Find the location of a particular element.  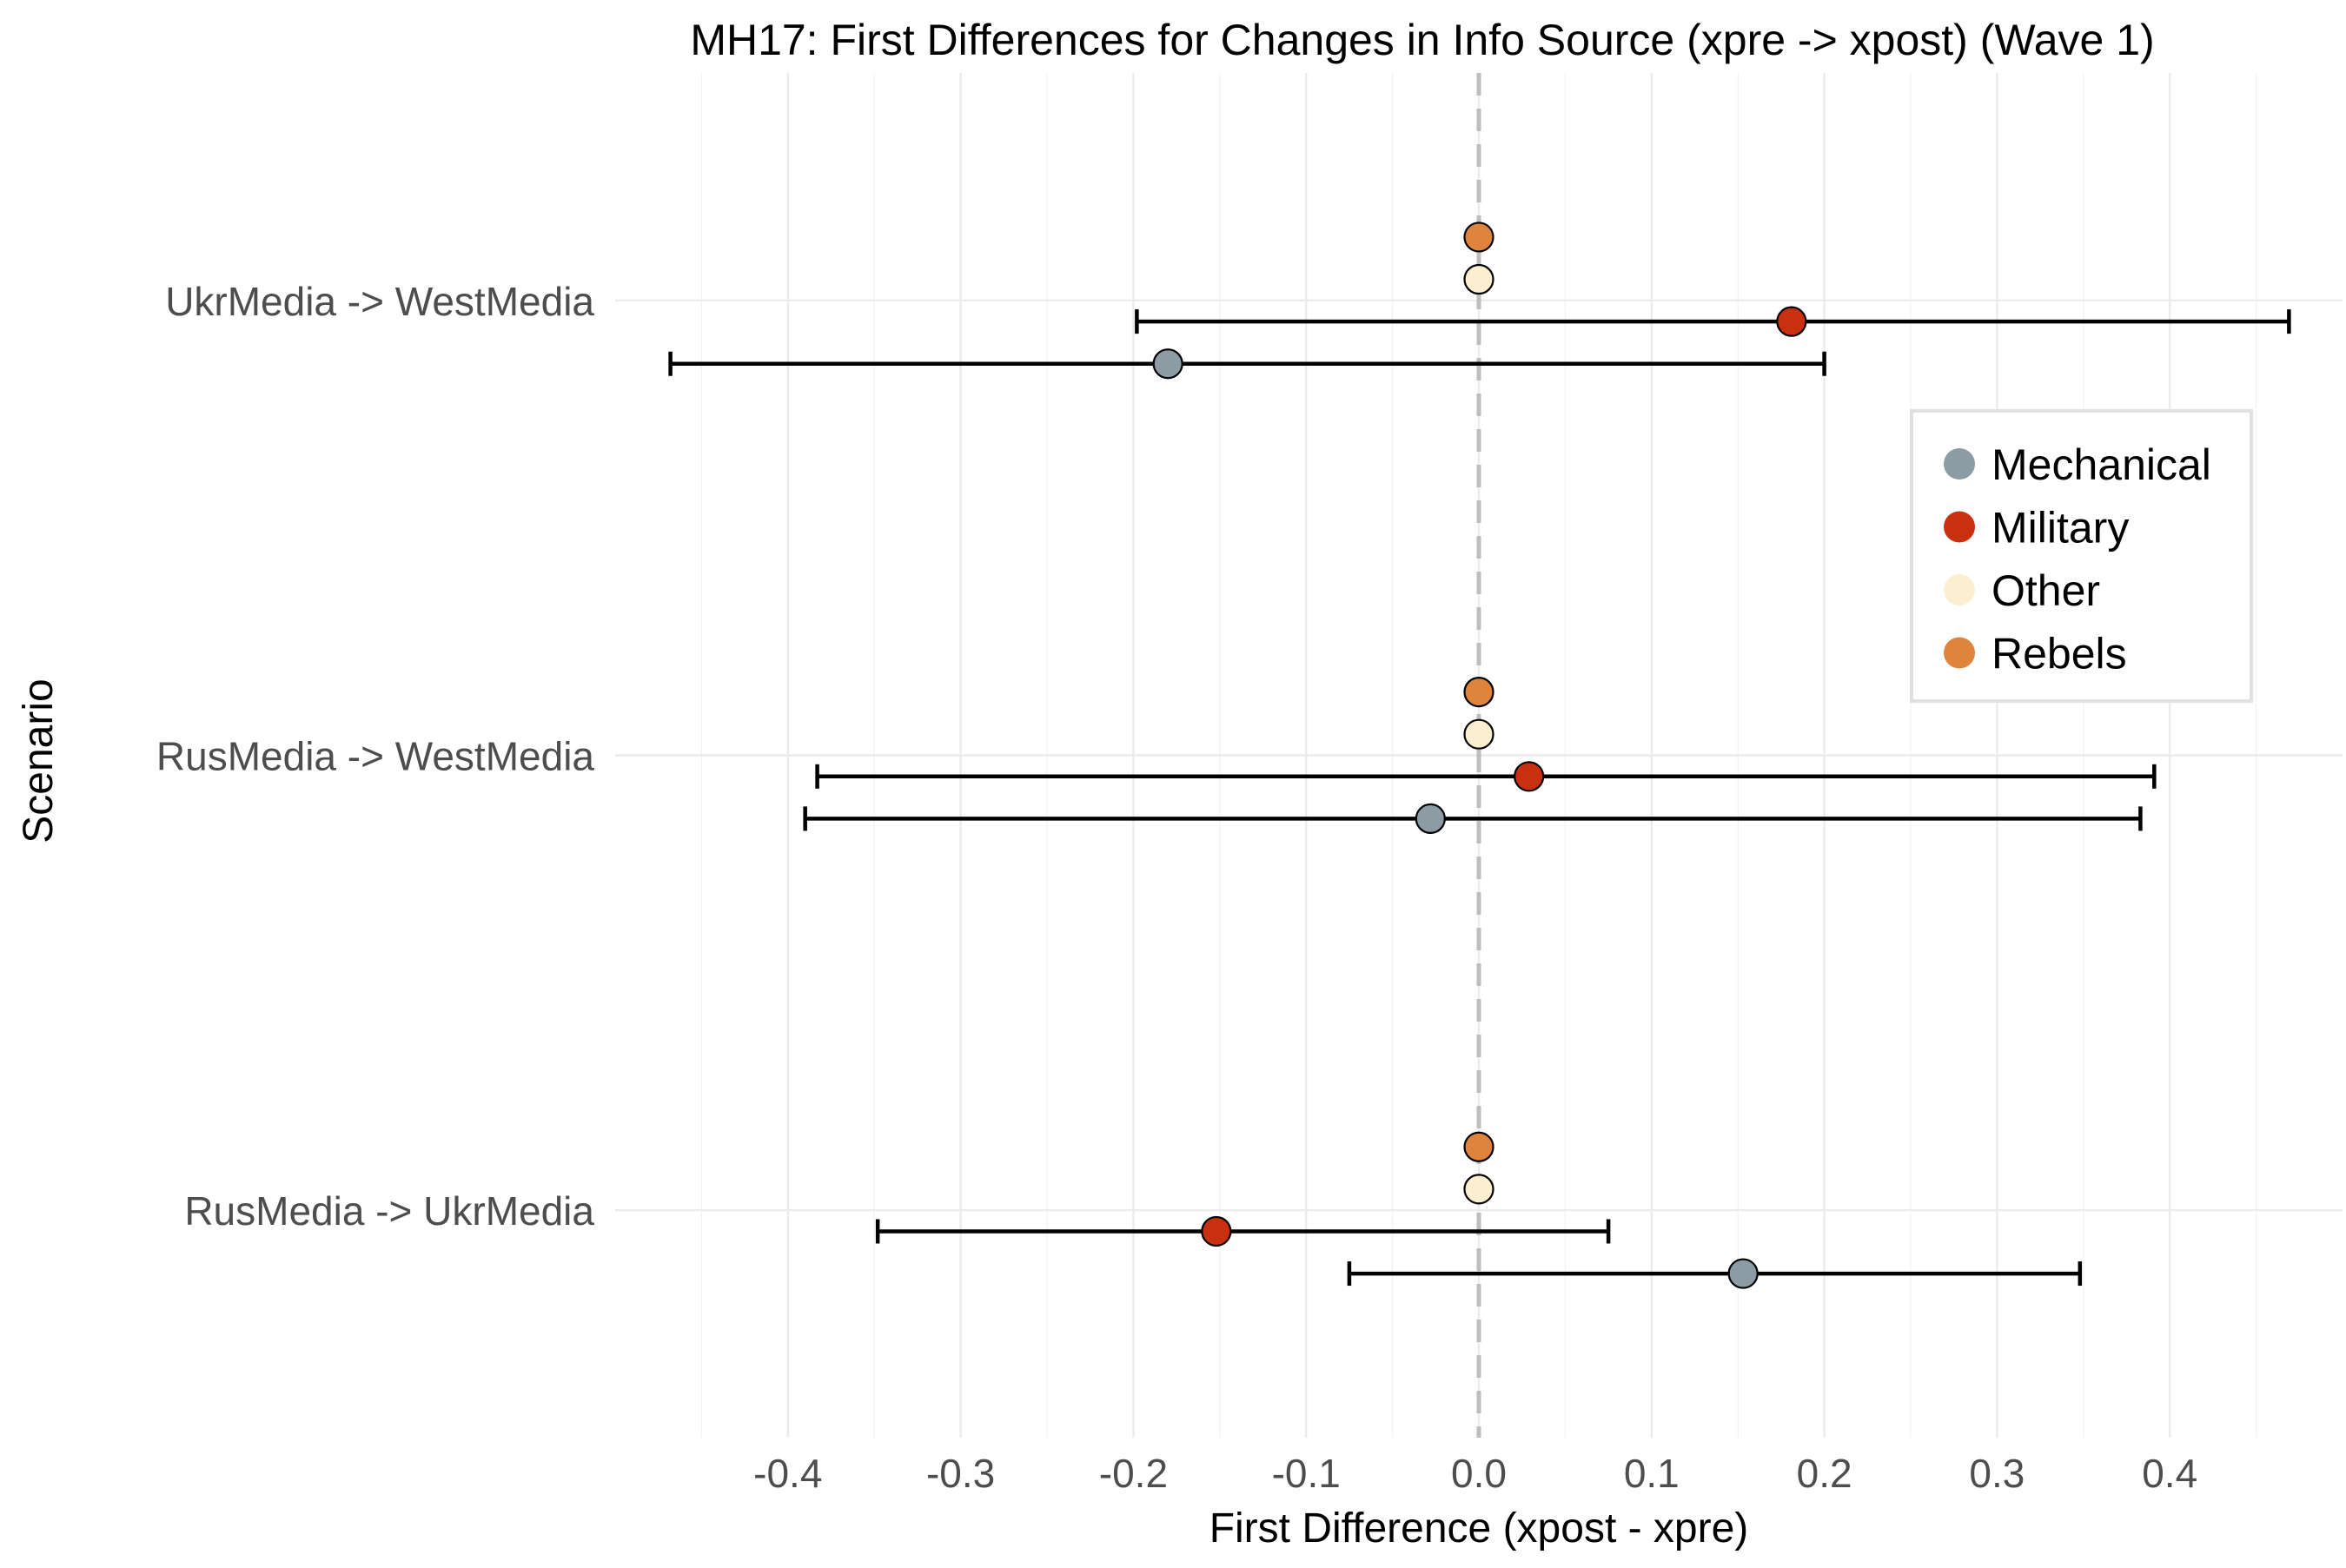

x-tick-label: 0.3 is located at coordinates (1997, 1473).